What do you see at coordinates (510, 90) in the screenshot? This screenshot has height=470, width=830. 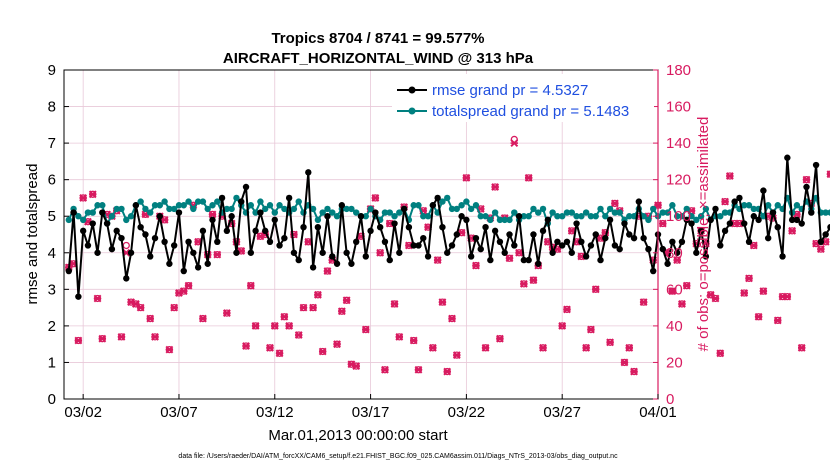 I see `legend-rmse-label: rmse grand pr = 4.5327` at bounding box center [510, 90].